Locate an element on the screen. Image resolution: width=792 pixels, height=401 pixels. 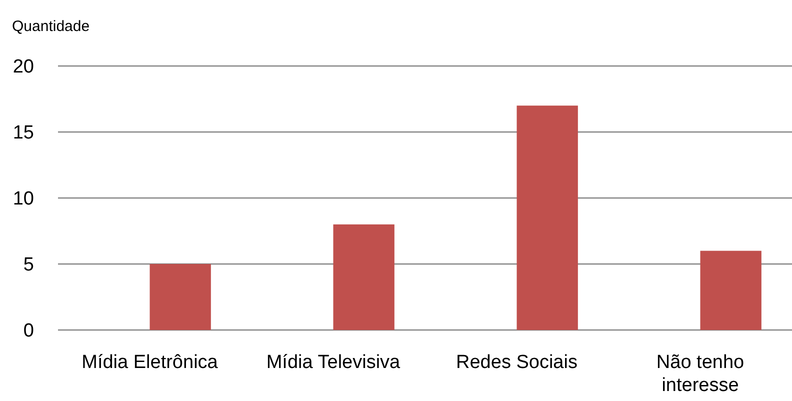
x-tick-label: Redes Sociais is located at coordinates (517, 362).